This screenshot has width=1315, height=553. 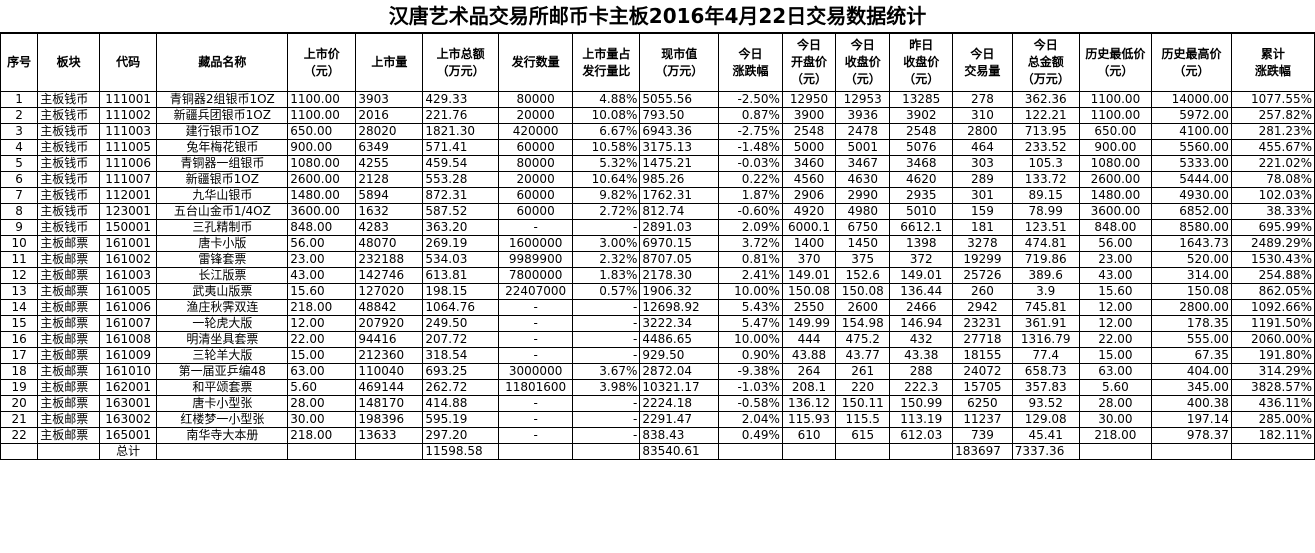 What do you see at coordinates (921, 227) in the screenshot?
I see `cell-prev-close: 6612.1` at bounding box center [921, 227].